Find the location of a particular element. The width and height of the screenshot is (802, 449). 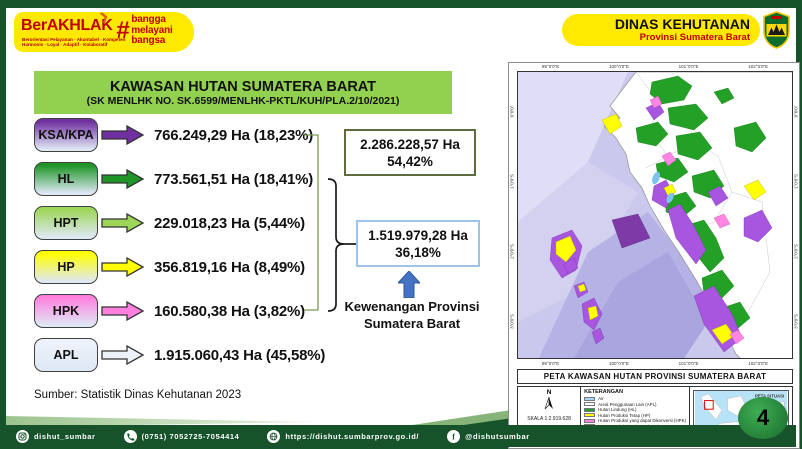

legend-label: Hutan Produksi Tetap (HP) is located at coordinates (624, 415).